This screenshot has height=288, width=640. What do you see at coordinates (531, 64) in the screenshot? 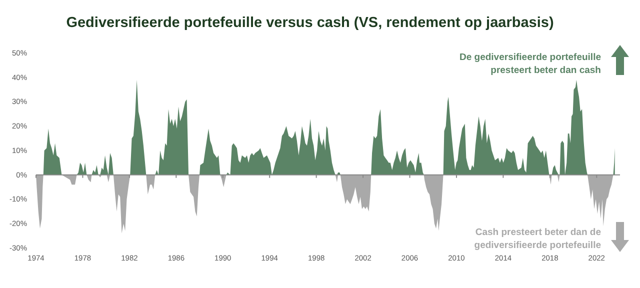
I see `annotation: De gediversifieerde portefeuille presteert beter dan cash` at bounding box center [531, 64].